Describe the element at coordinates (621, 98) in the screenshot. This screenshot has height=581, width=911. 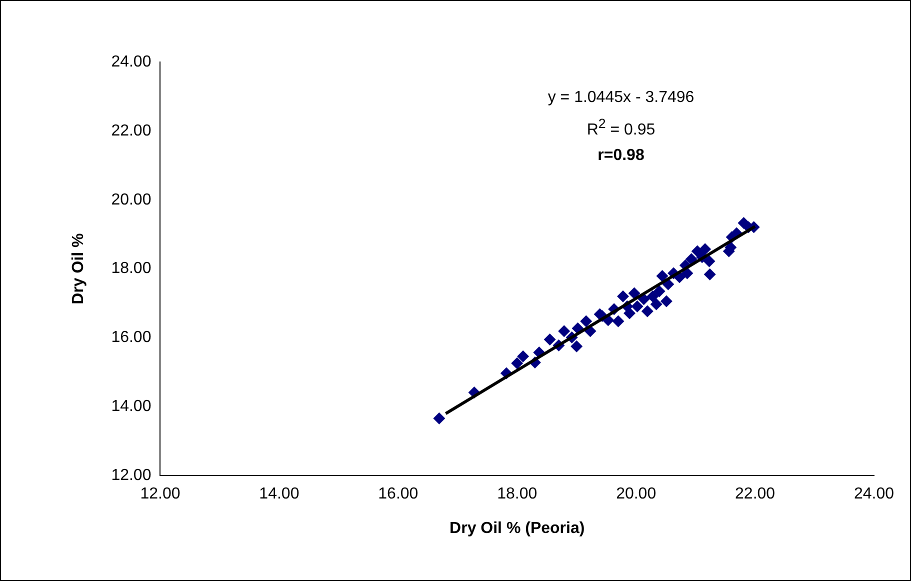
I see `annotation: y = 1.0445x - 3.7496` at that location.